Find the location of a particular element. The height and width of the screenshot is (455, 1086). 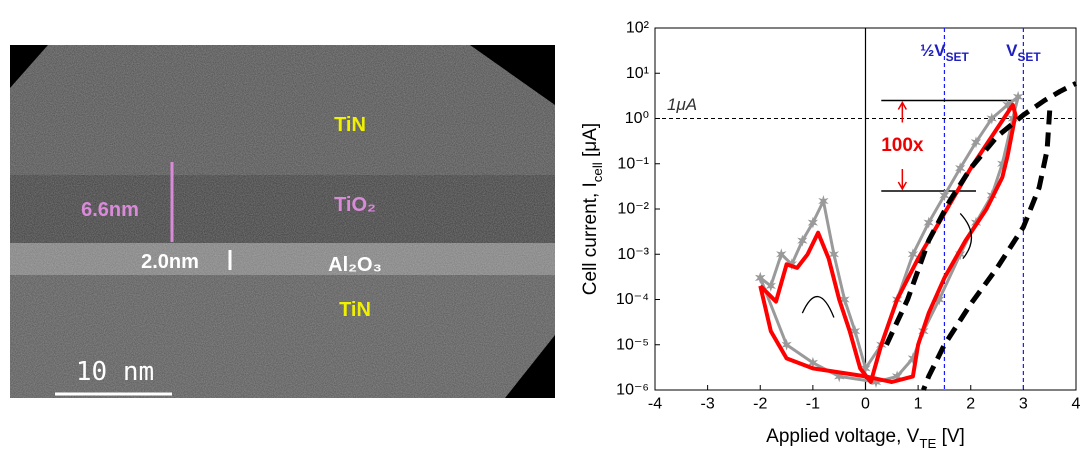

x-tick-label: -3 is located at coordinates (708, 404).